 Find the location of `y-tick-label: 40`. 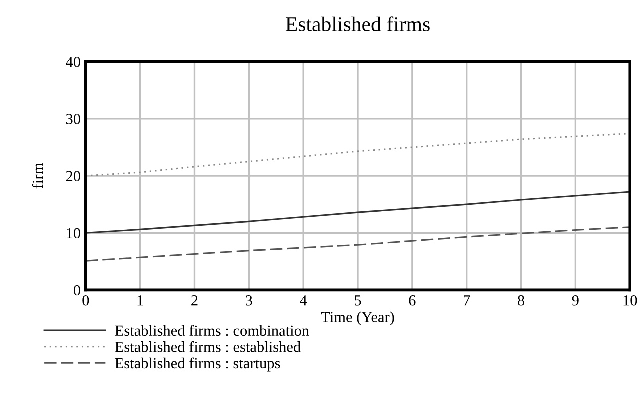

y-tick-label: 40 is located at coordinates (73, 62).